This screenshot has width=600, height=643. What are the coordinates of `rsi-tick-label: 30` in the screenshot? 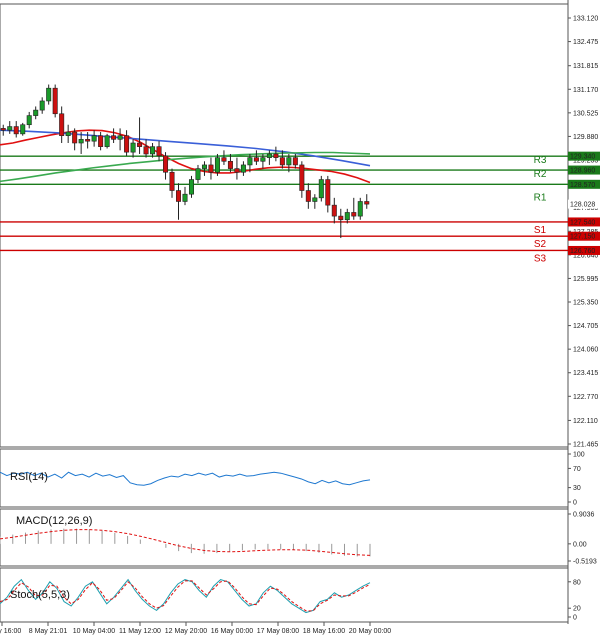 It's located at (577, 488).